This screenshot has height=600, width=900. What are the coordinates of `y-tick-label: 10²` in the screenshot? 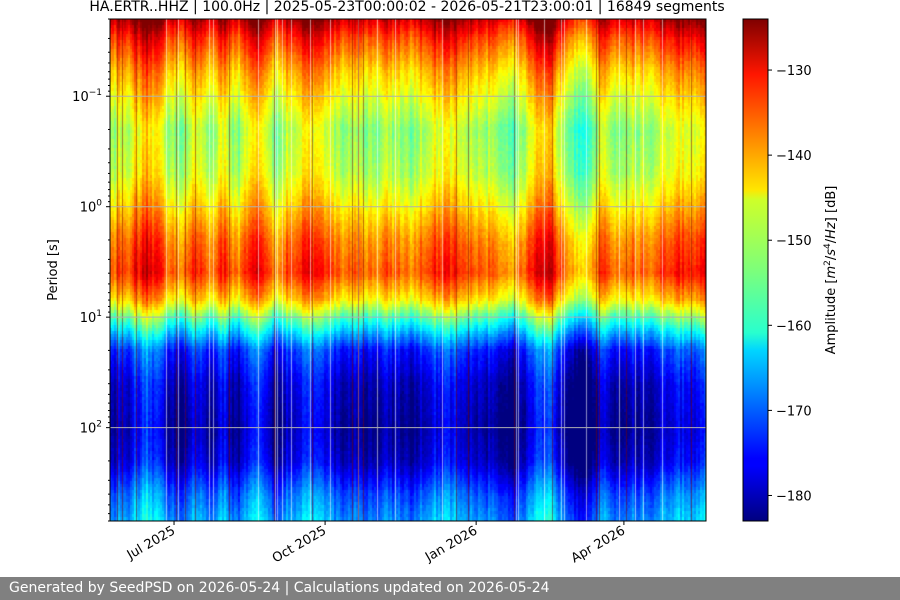 It's located at (91, 428).